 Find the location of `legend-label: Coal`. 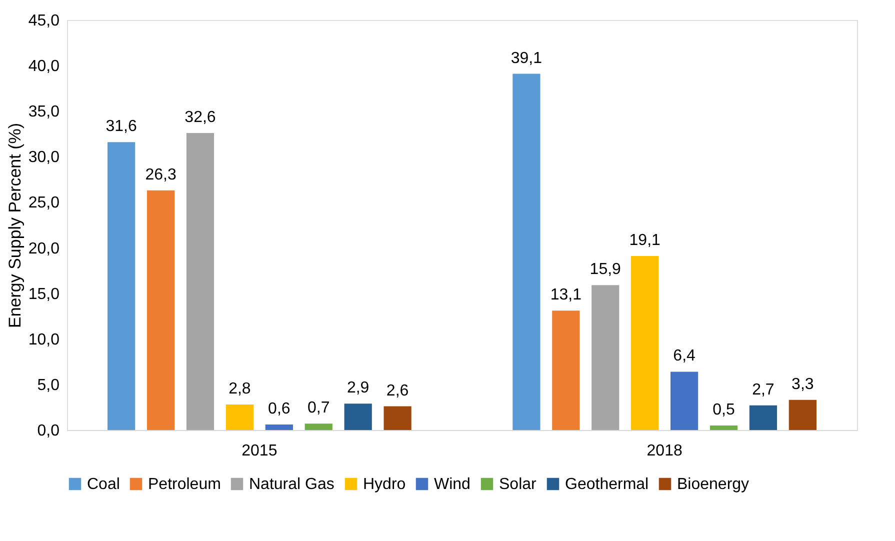

legend-label: Coal is located at coordinates (103, 484).